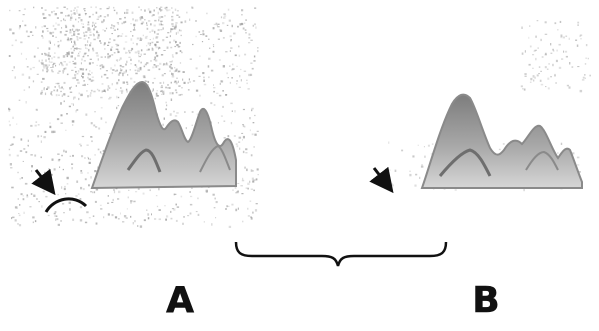 This screenshot has height=331, width=599. Describe the element at coordinates (341, 254) in the screenshot. I see `curly-brace` at that location.